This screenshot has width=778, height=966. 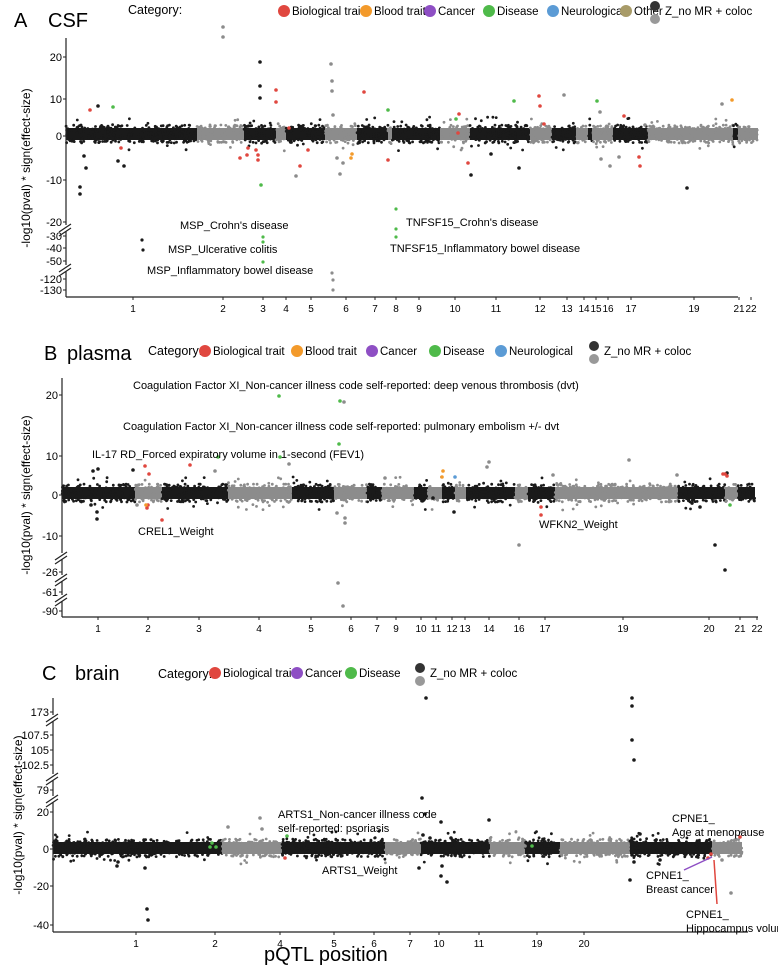 What do you see at coordinates (55, 496) in the screenshot?
I see `y-tick-label: 0` at bounding box center [55, 496].